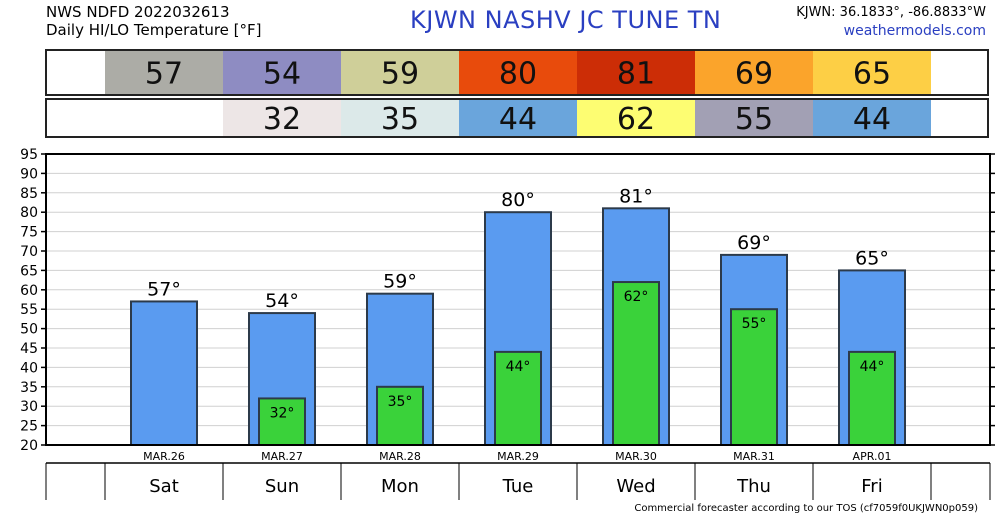 The image size is (1000, 520). What do you see at coordinates (754, 324) in the screenshot?
I see `lo-bar-label: 55°` at bounding box center [754, 324].